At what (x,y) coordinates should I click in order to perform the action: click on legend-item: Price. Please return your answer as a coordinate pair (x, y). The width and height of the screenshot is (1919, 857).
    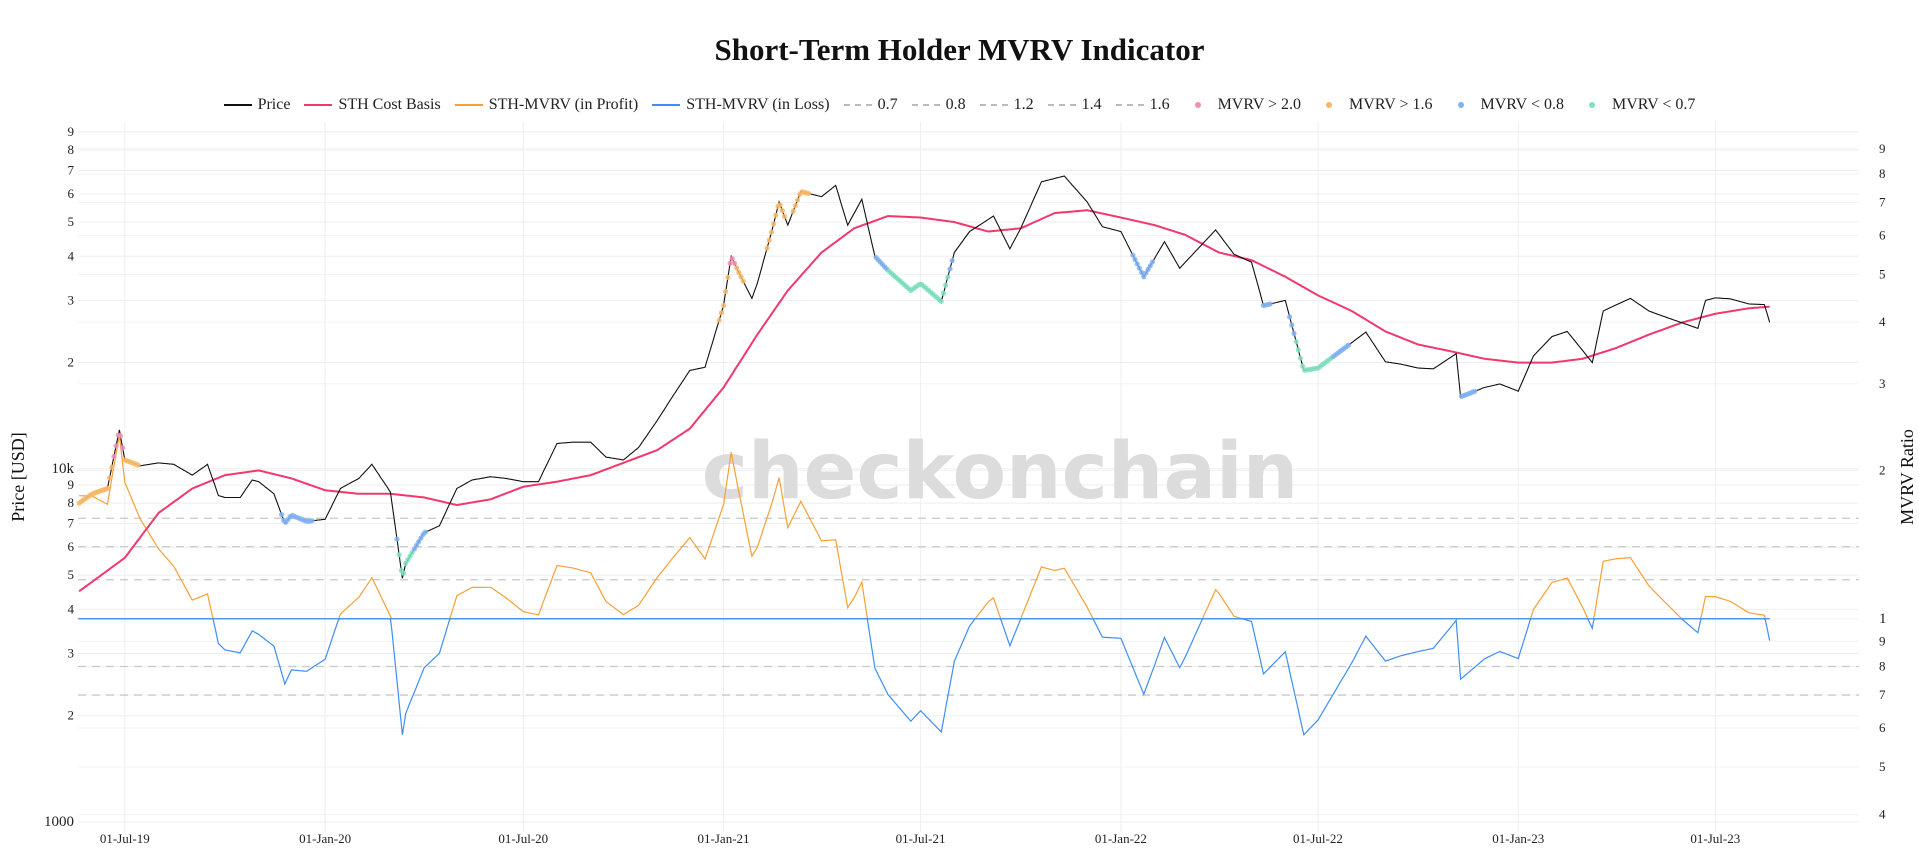
    Looking at the image, I should click on (257, 105).